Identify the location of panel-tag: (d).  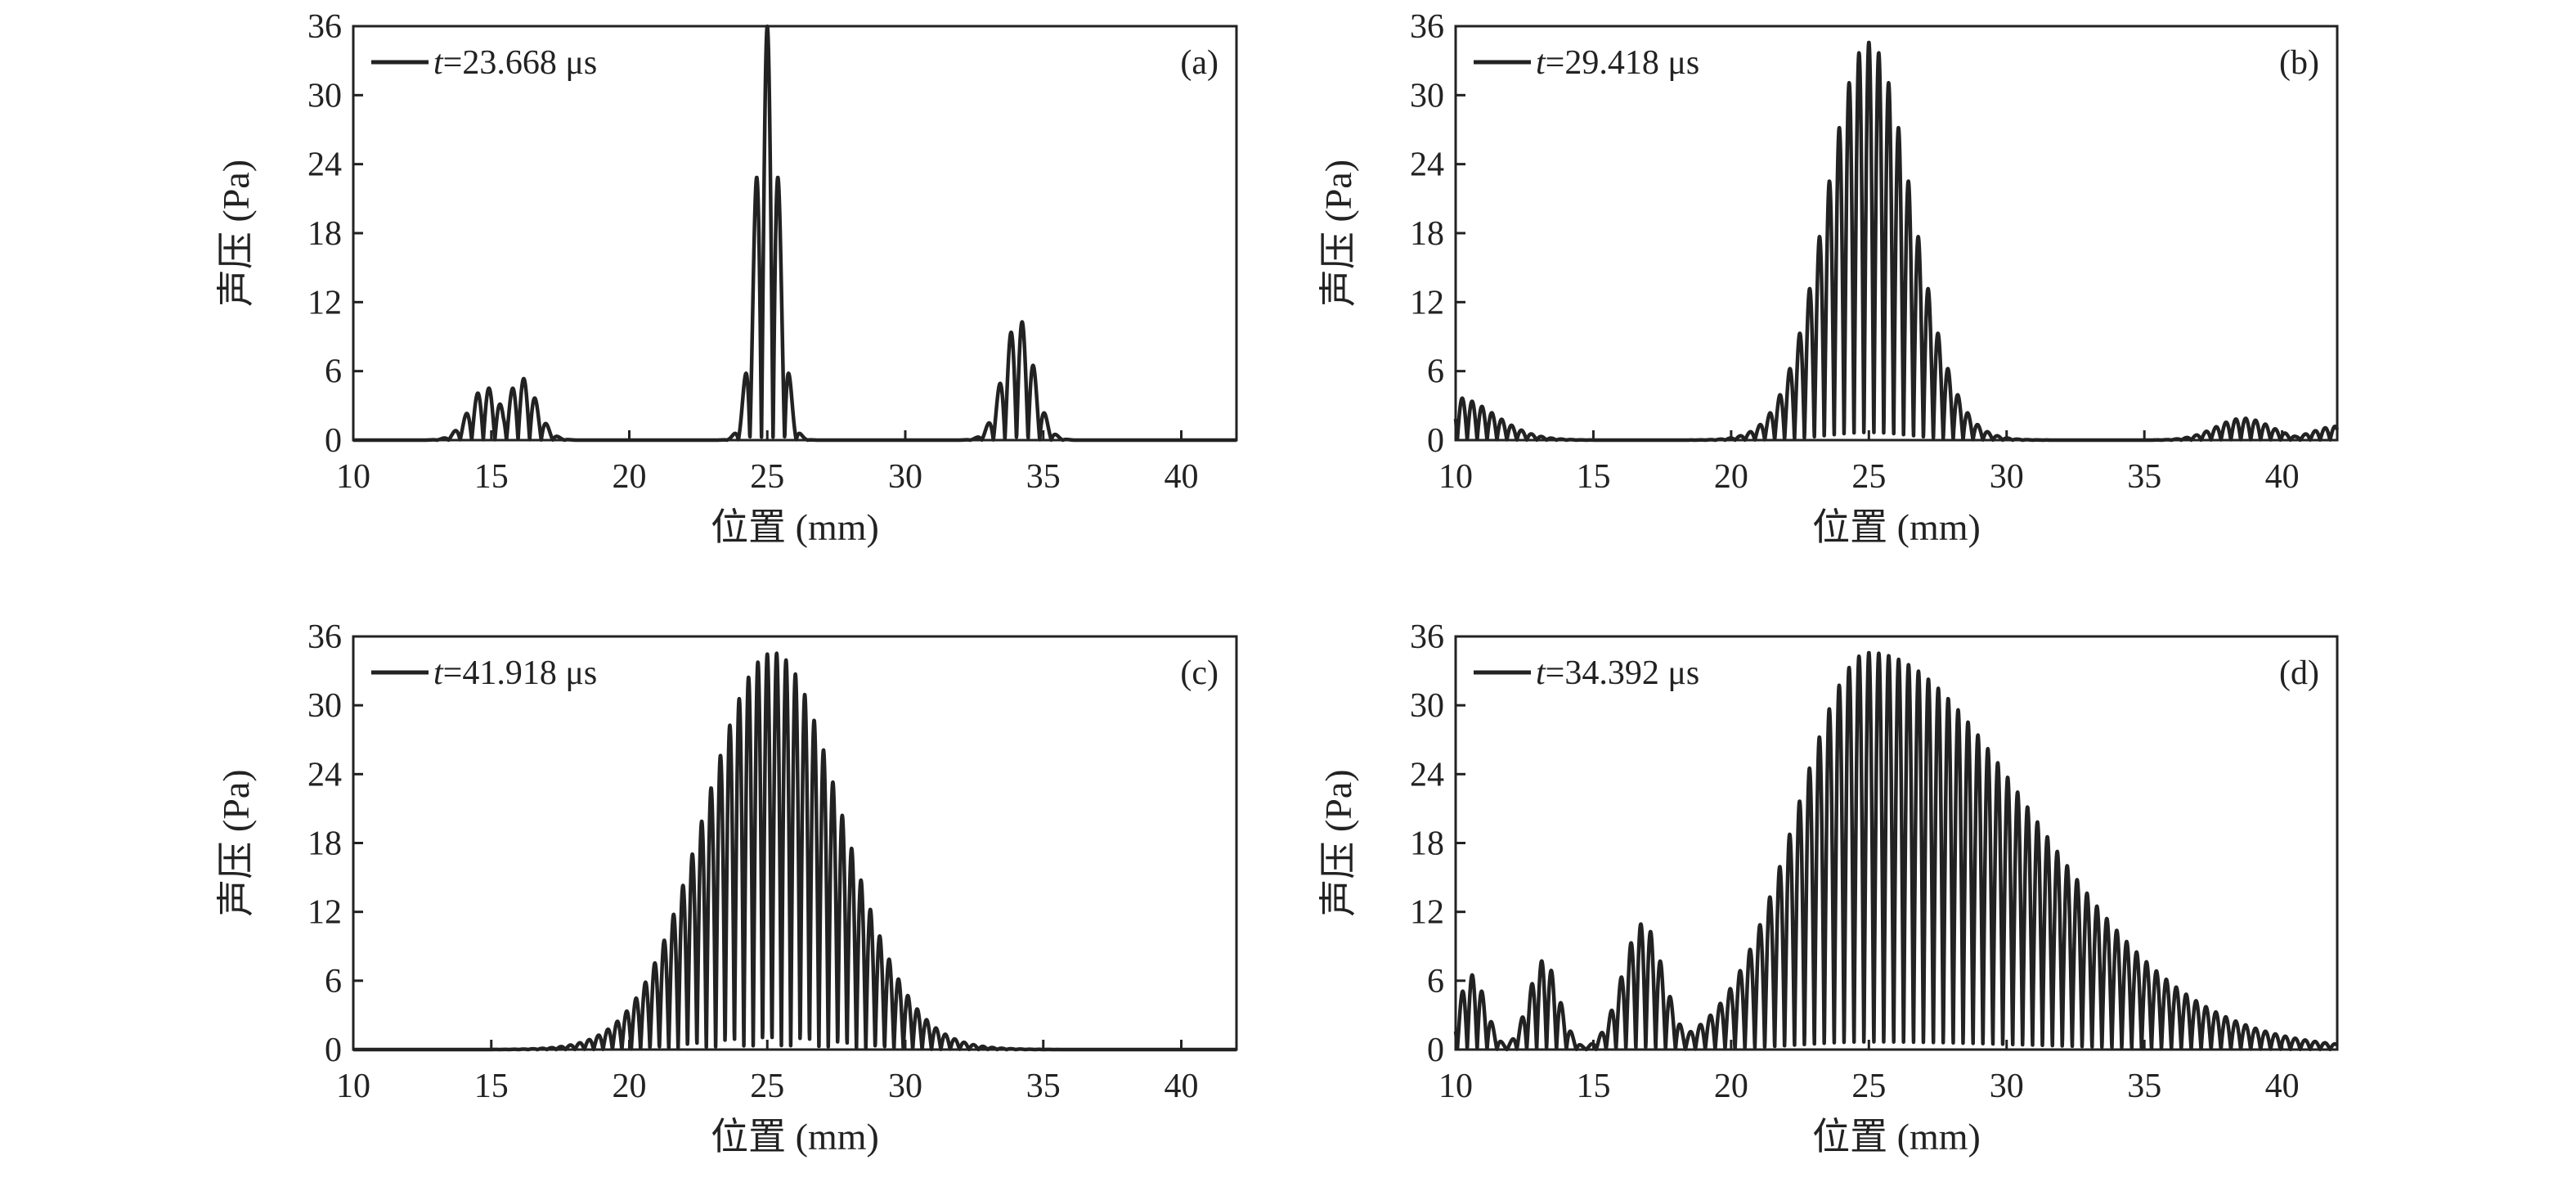
(2299, 673).